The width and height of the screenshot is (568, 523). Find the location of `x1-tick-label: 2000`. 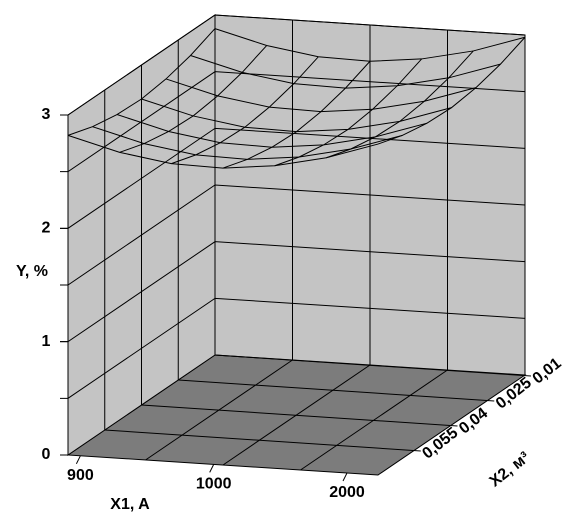

x1-tick-label: 2000 is located at coordinates (347, 492).